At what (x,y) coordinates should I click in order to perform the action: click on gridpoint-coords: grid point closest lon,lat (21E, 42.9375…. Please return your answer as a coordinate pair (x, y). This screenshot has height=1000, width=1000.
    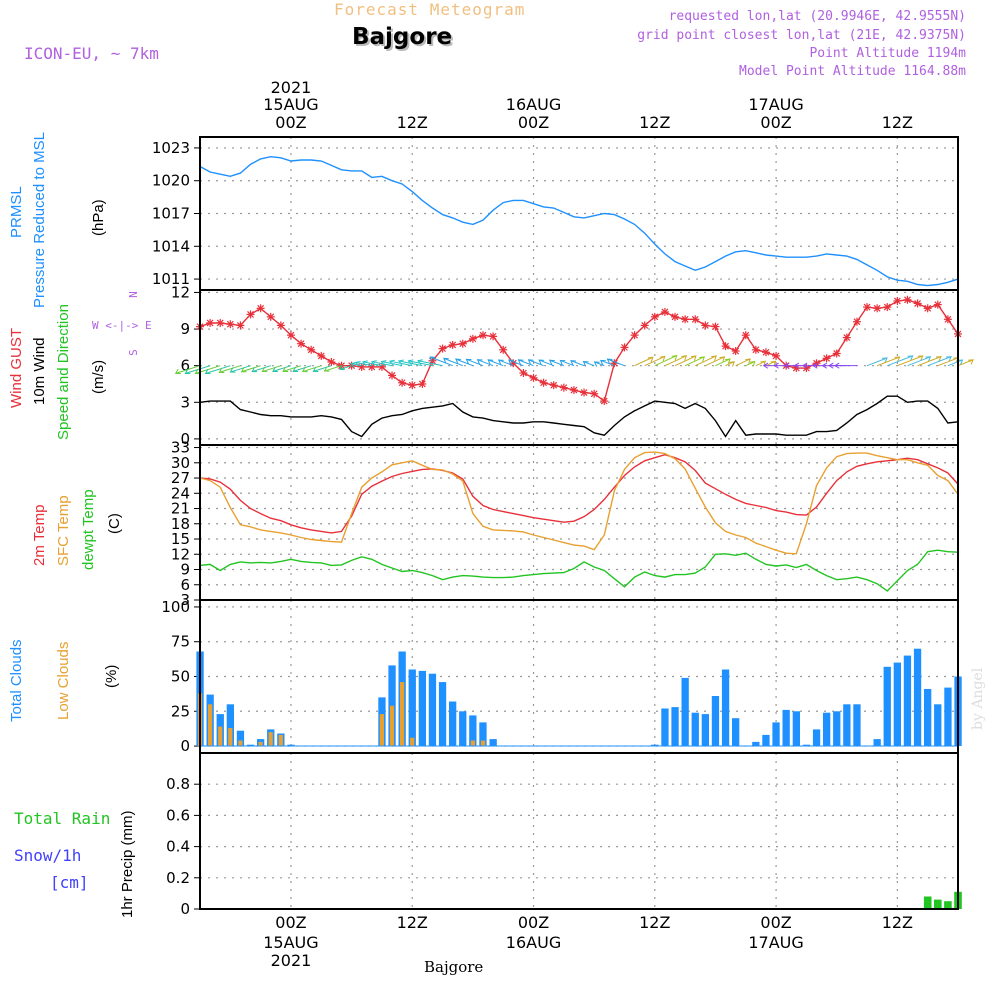
    Looking at the image, I should click on (801, 35).